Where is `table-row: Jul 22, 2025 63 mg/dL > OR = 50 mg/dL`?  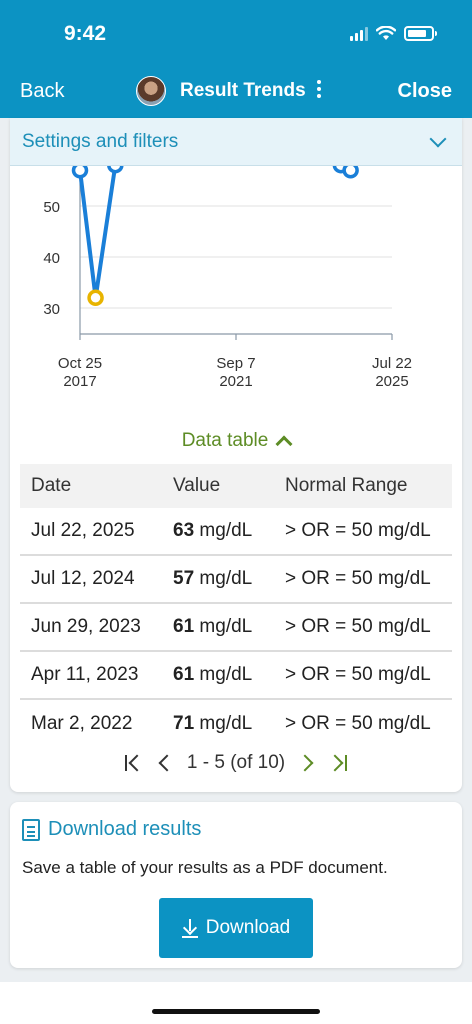
table-row: Jul 22, 2025 63 mg/dL > OR = 50 mg/dL is located at coordinates (236, 532).